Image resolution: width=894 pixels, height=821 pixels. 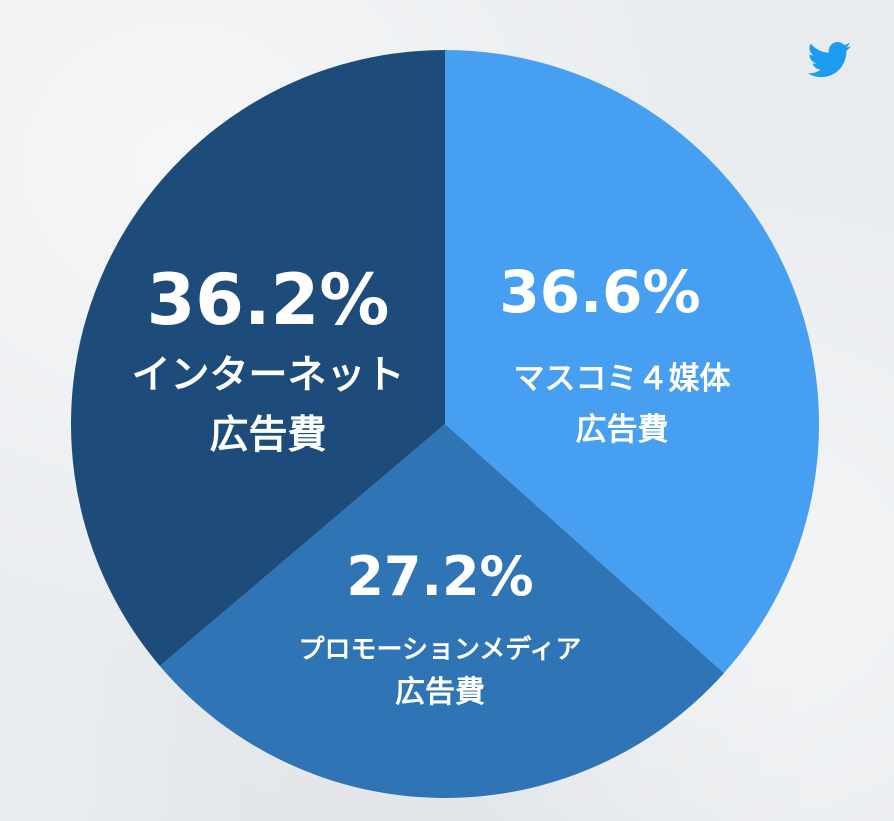 What do you see at coordinates (829, 60) in the screenshot?
I see `twitter-icon` at bounding box center [829, 60].